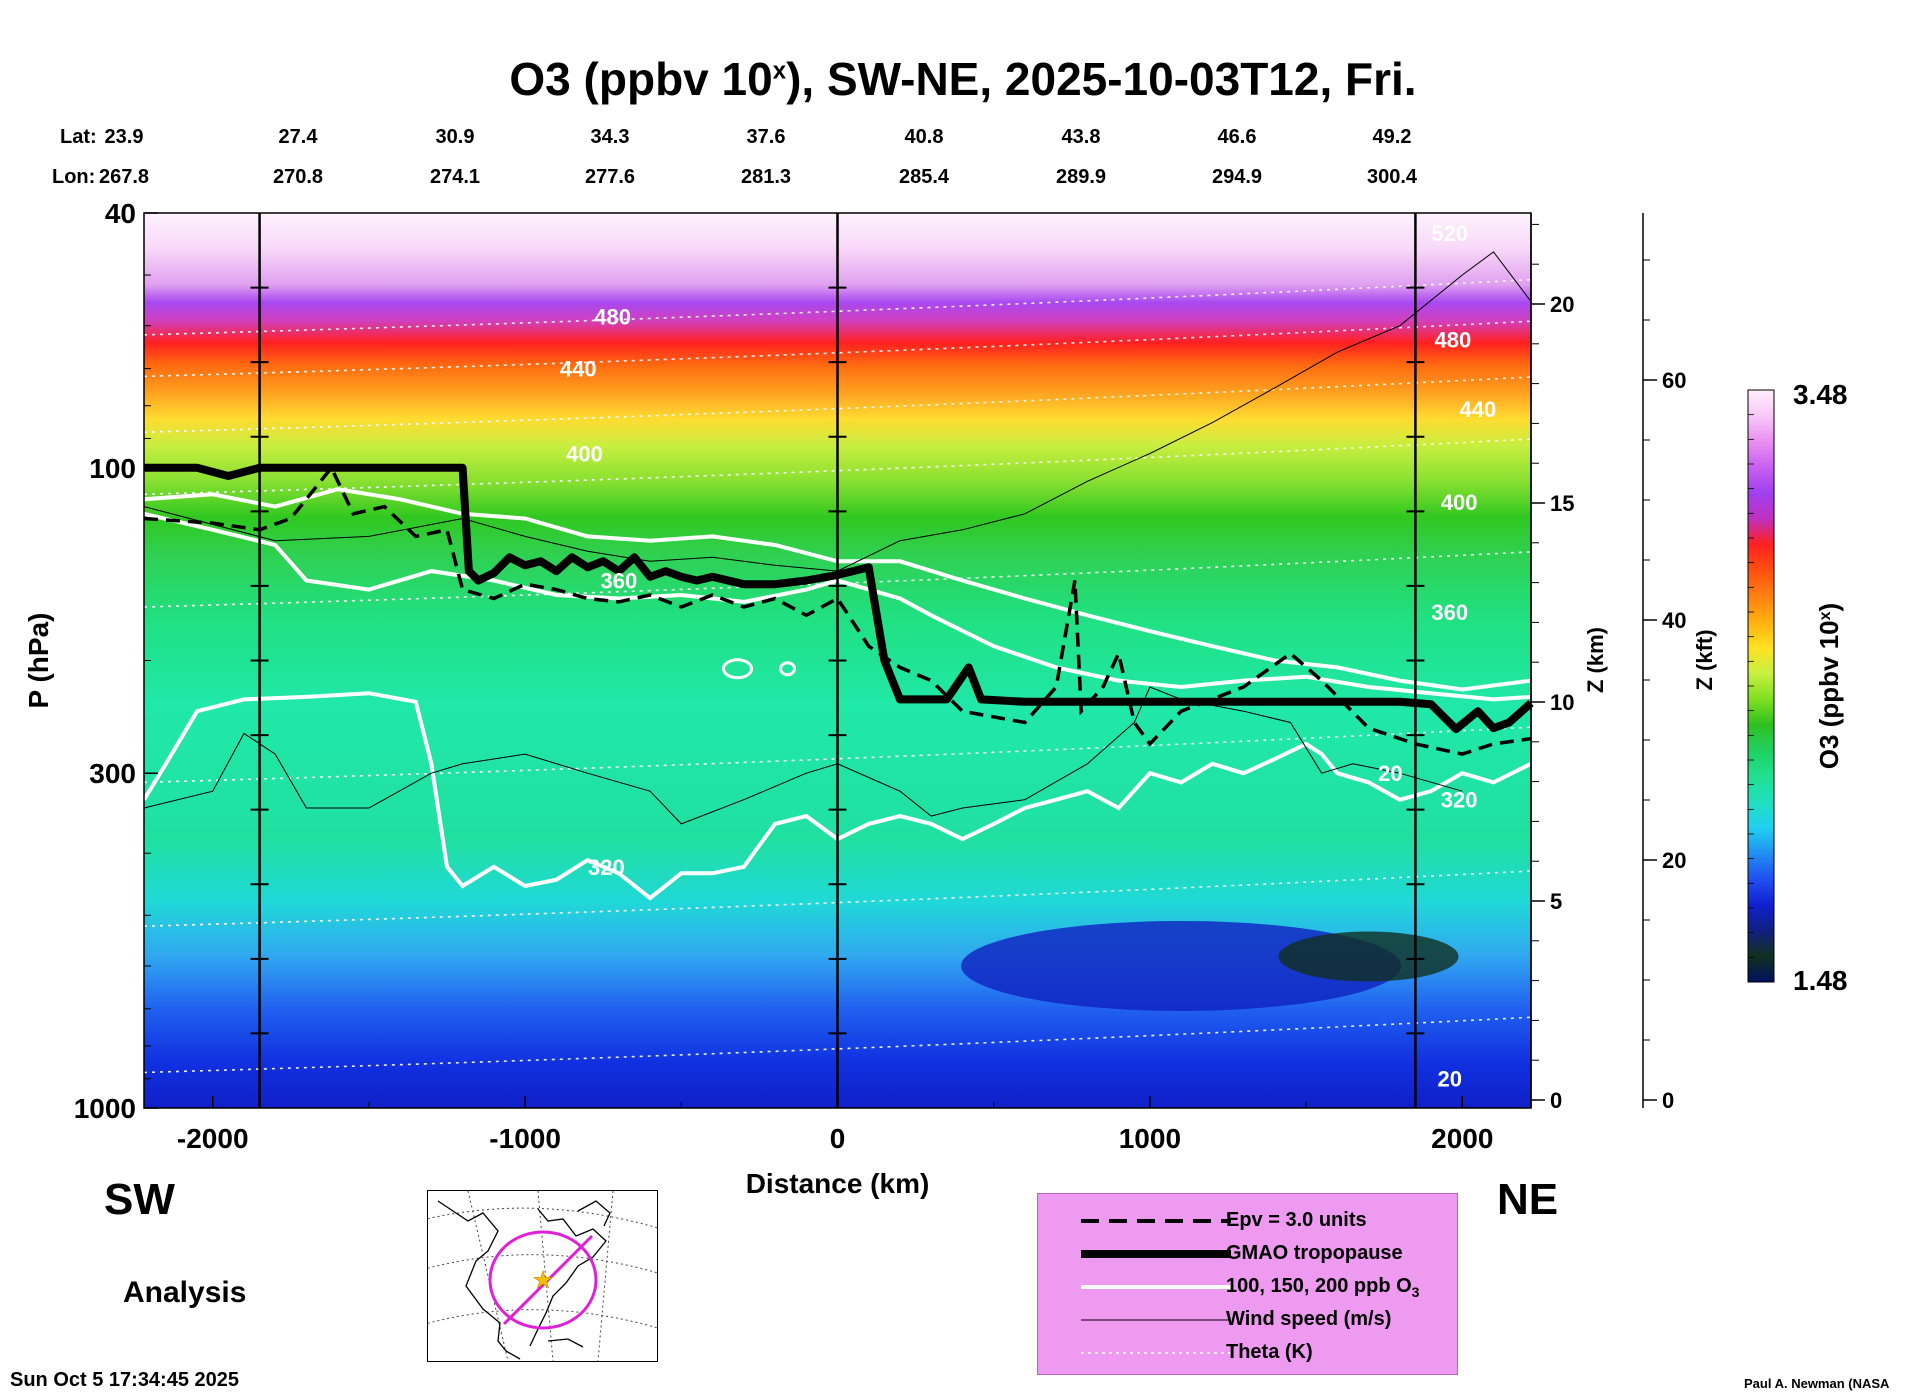  I want to click on colorbar-min-label: 1.48, so click(1820, 980).